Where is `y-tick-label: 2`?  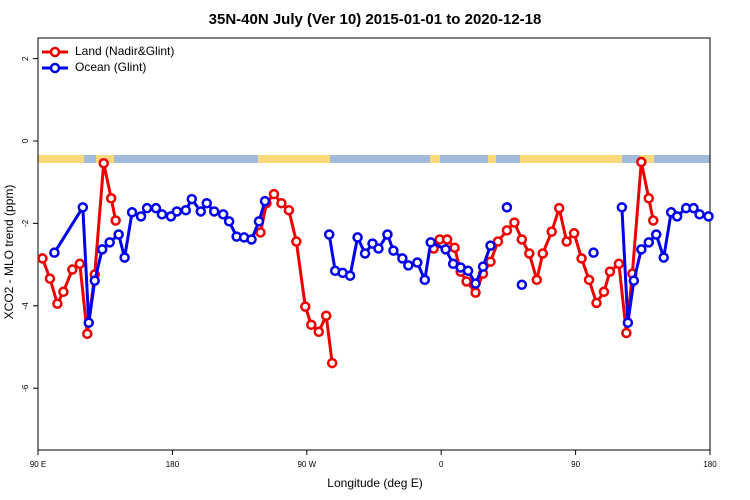 y-tick-label: 2 is located at coordinates (25, 58).